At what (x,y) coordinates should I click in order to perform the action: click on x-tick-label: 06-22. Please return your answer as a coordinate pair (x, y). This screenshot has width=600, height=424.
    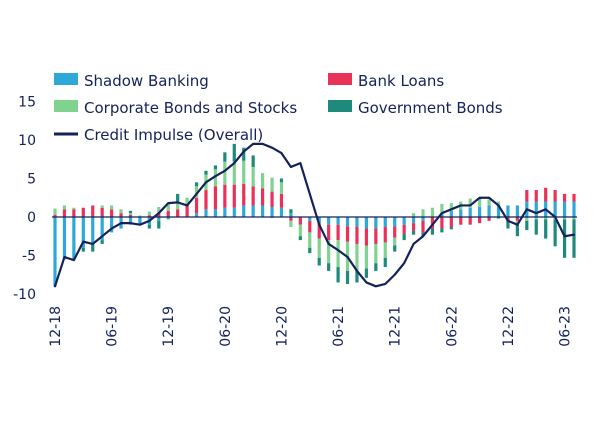
    Looking at the image, I should click on (452, 326).